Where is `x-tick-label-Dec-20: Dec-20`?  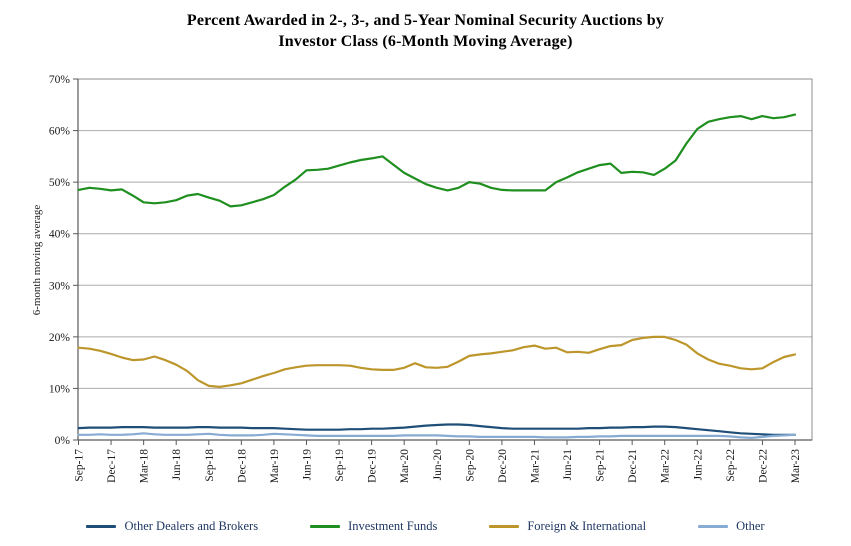
x-tick-label-Dec-20: Dec-20 is located at coordinates (503, 466).